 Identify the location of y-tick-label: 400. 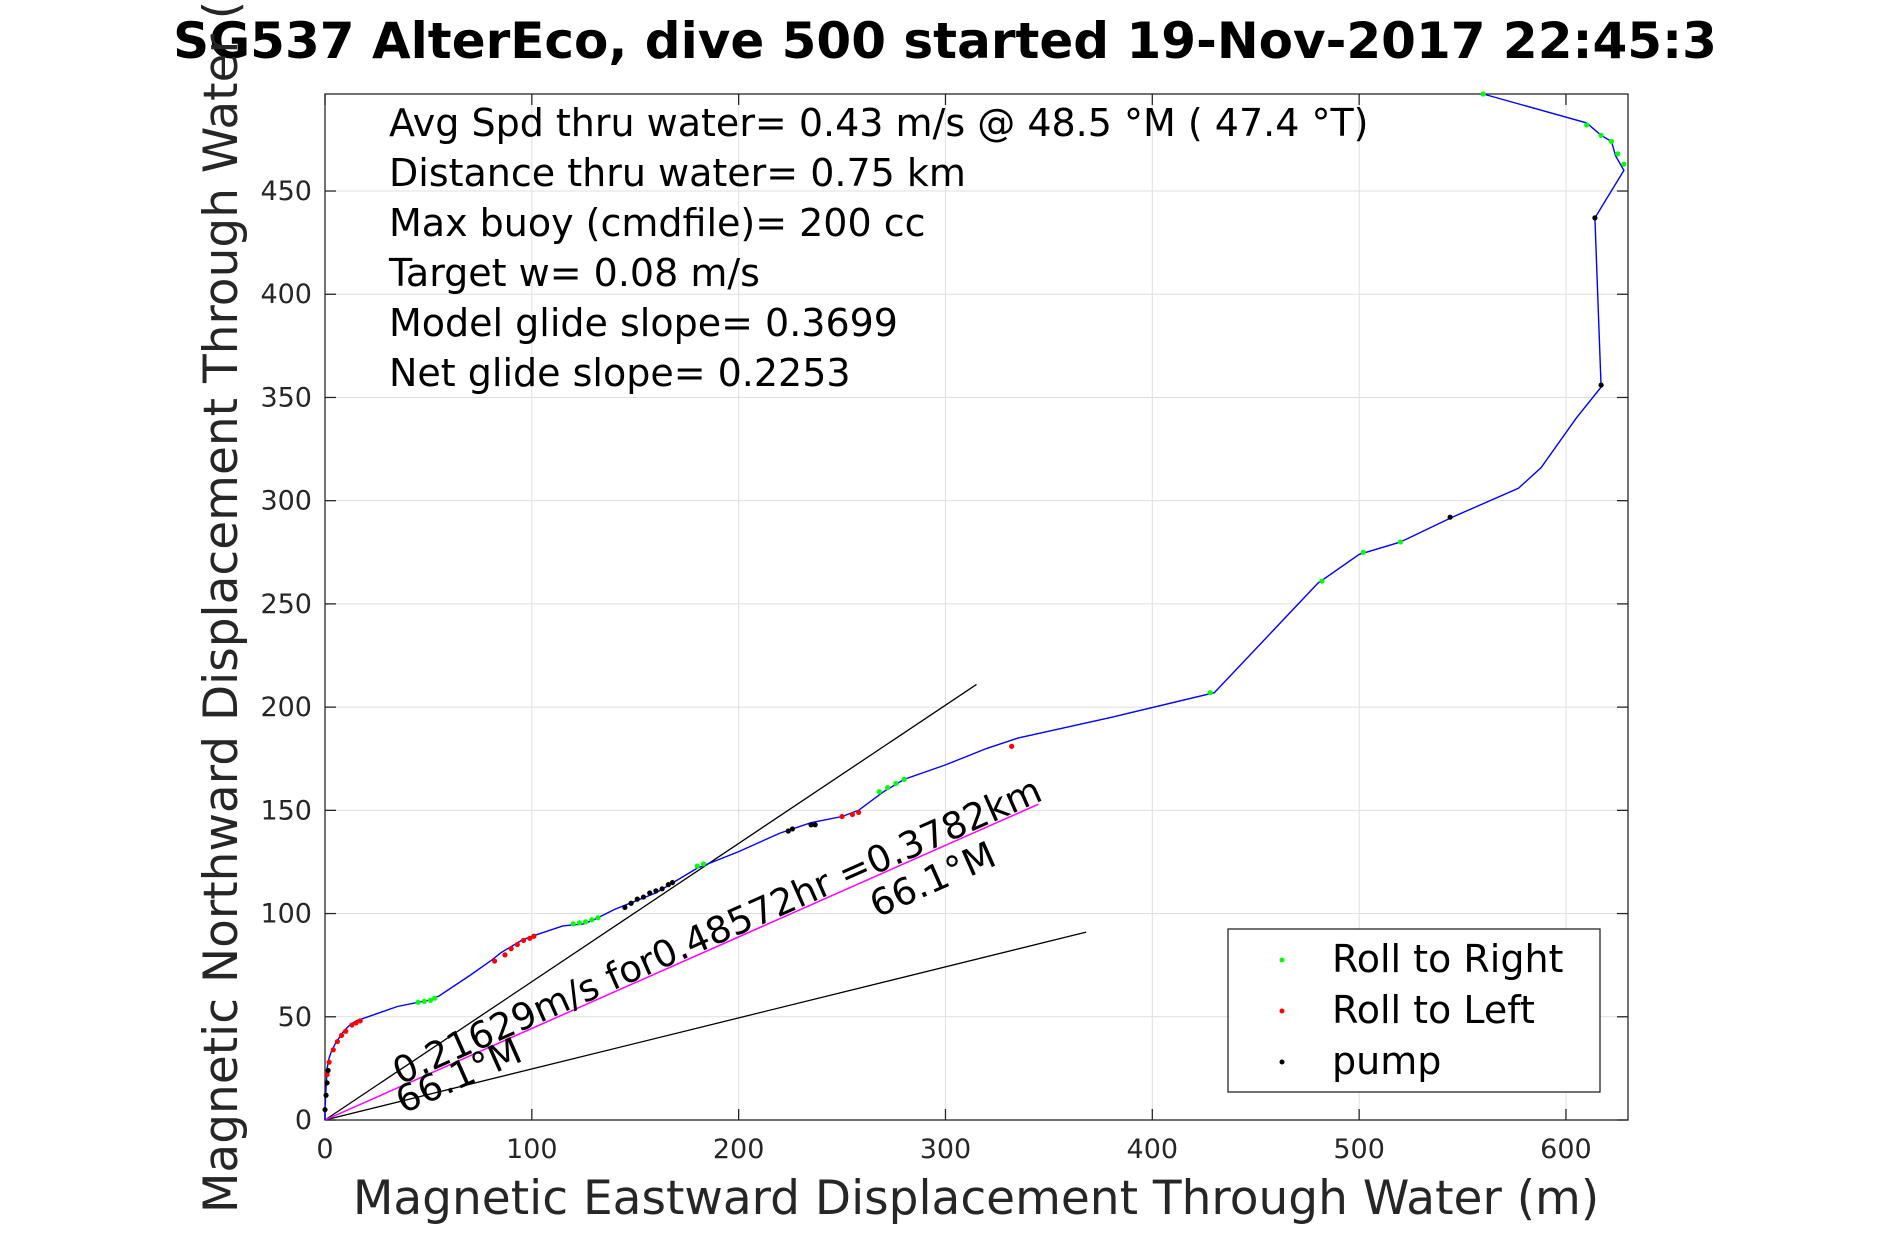
(286, 294).